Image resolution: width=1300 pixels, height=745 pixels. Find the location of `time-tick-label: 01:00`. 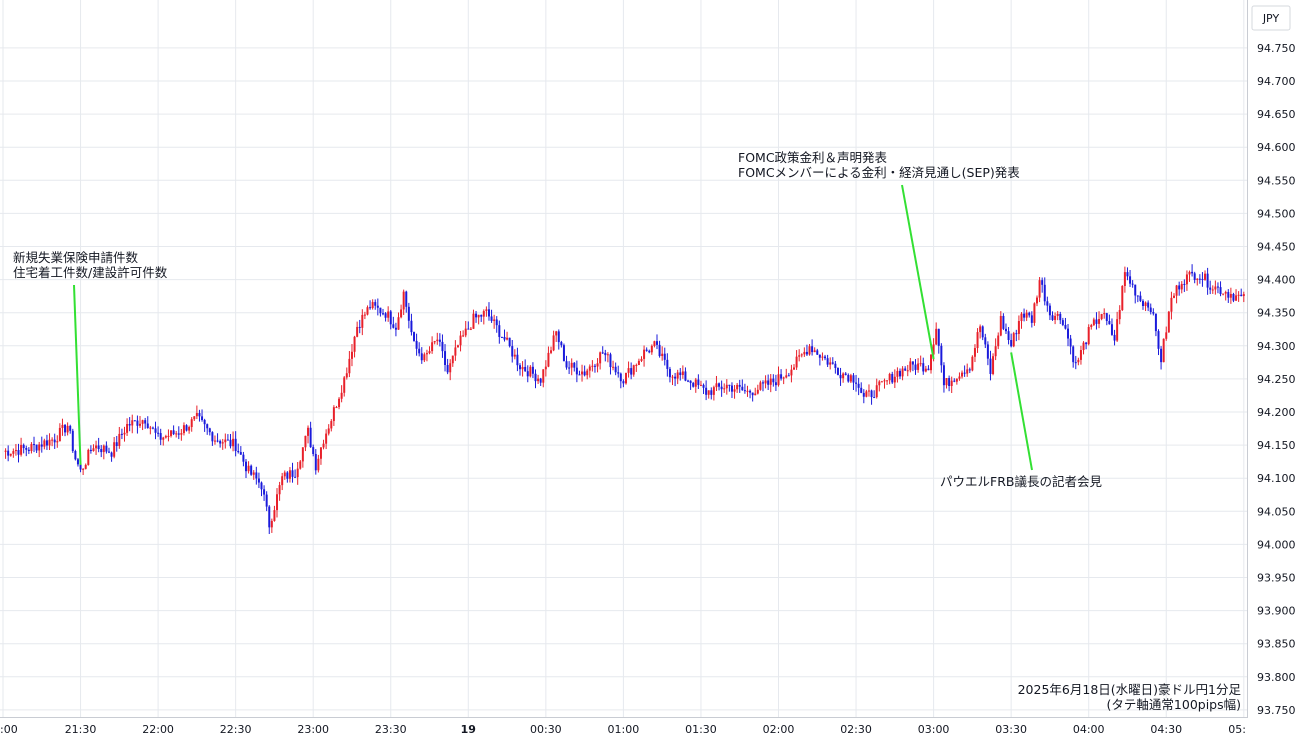

time-tick-label: 01:00 is located at coordinates (624, 729).